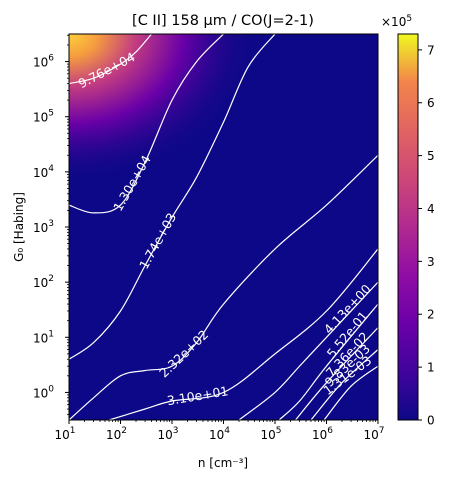  Describe the element at coordinates (373, 434) in the screenshot. I see `x-tick-label: 10⁷` at that location.